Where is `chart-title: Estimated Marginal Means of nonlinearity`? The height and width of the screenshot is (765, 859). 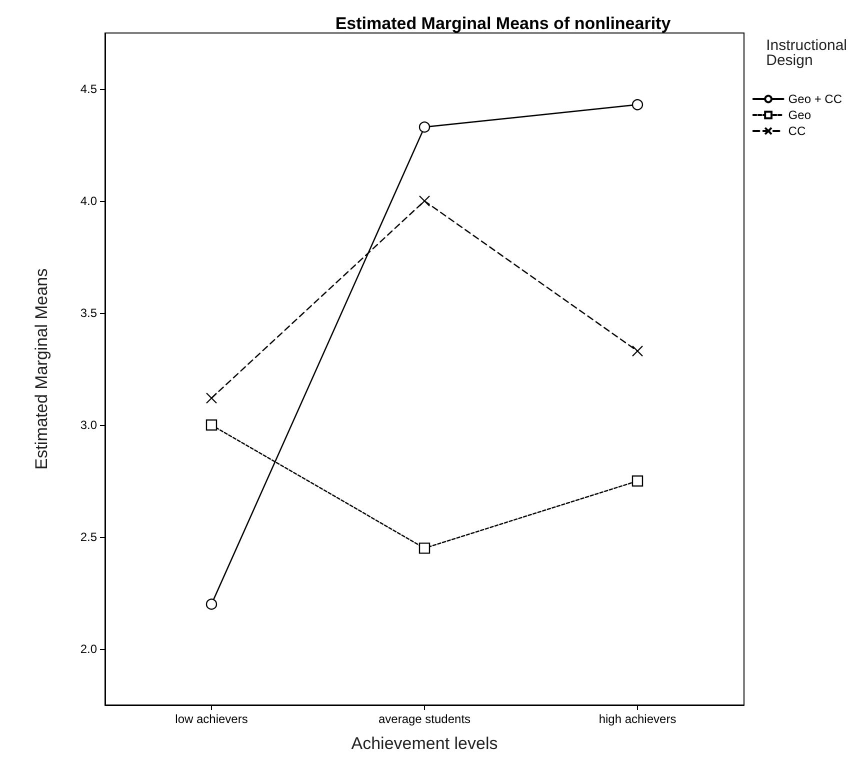
chart-title: Estimated Marginal Means of nonlinearity is located at coordinates (503, 23).